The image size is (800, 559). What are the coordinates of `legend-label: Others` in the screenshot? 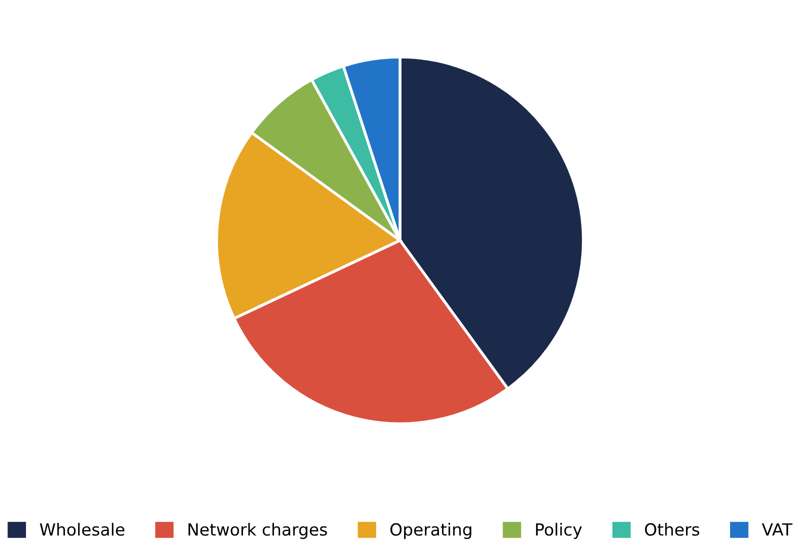 It's located at (672, 529).